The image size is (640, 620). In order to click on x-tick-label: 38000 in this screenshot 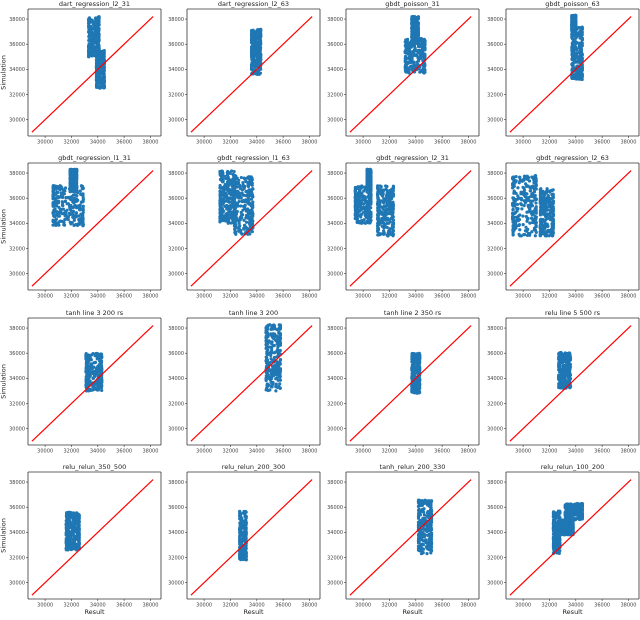, I will do `click(629, 143)`.